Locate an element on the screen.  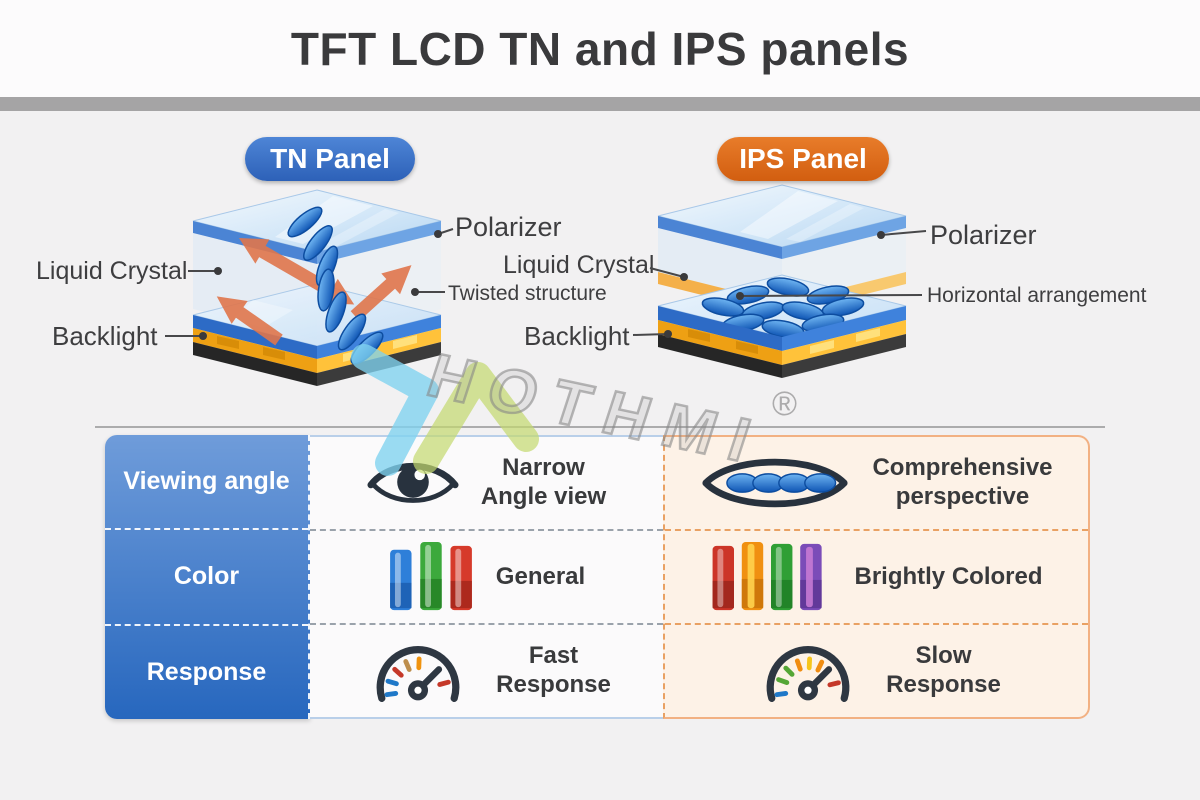
tn-twisted-structure-label: Twisted structure is located at coordinates (527, 293).